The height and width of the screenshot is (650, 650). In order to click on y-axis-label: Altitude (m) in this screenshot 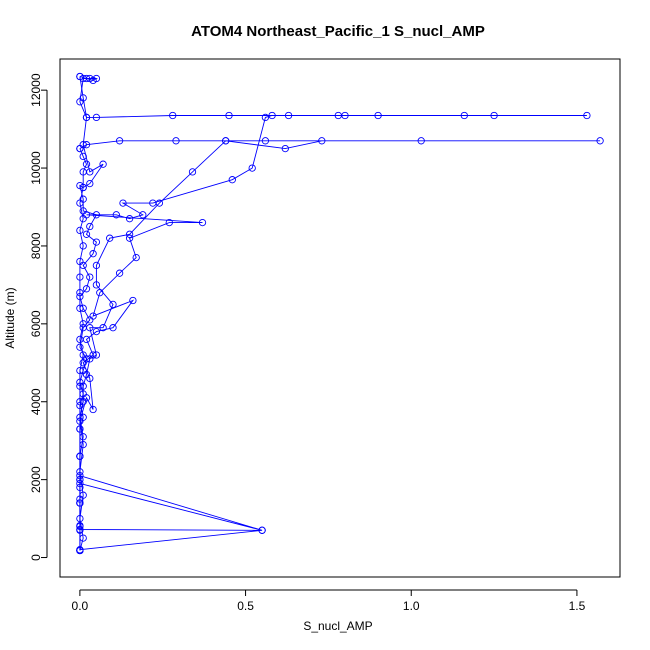, I will do `click(10, 317)`.